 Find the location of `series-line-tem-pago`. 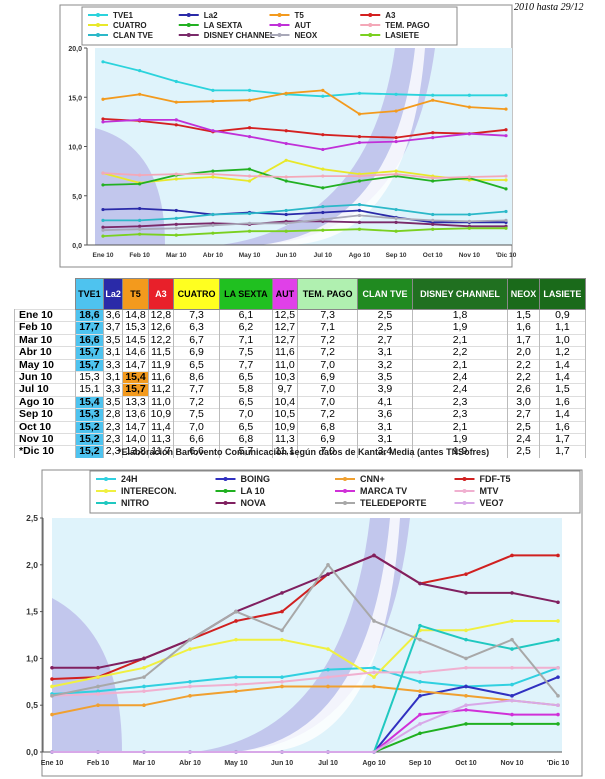

series-line-tem-pago is located at coordinates (304, 175).